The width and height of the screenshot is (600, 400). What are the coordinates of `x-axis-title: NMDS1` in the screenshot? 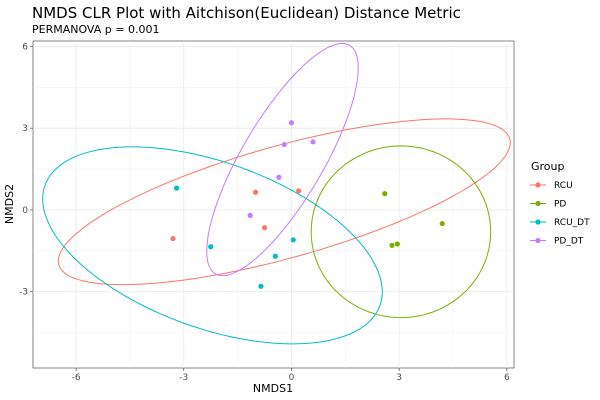 It's located at (273, 388).